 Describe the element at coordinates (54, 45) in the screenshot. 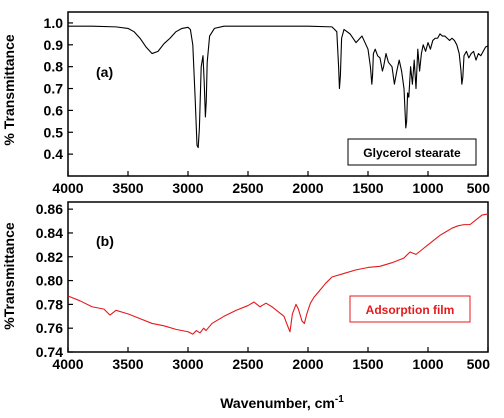

I see `panel-a-y-tick-label: 0.9` at that location.